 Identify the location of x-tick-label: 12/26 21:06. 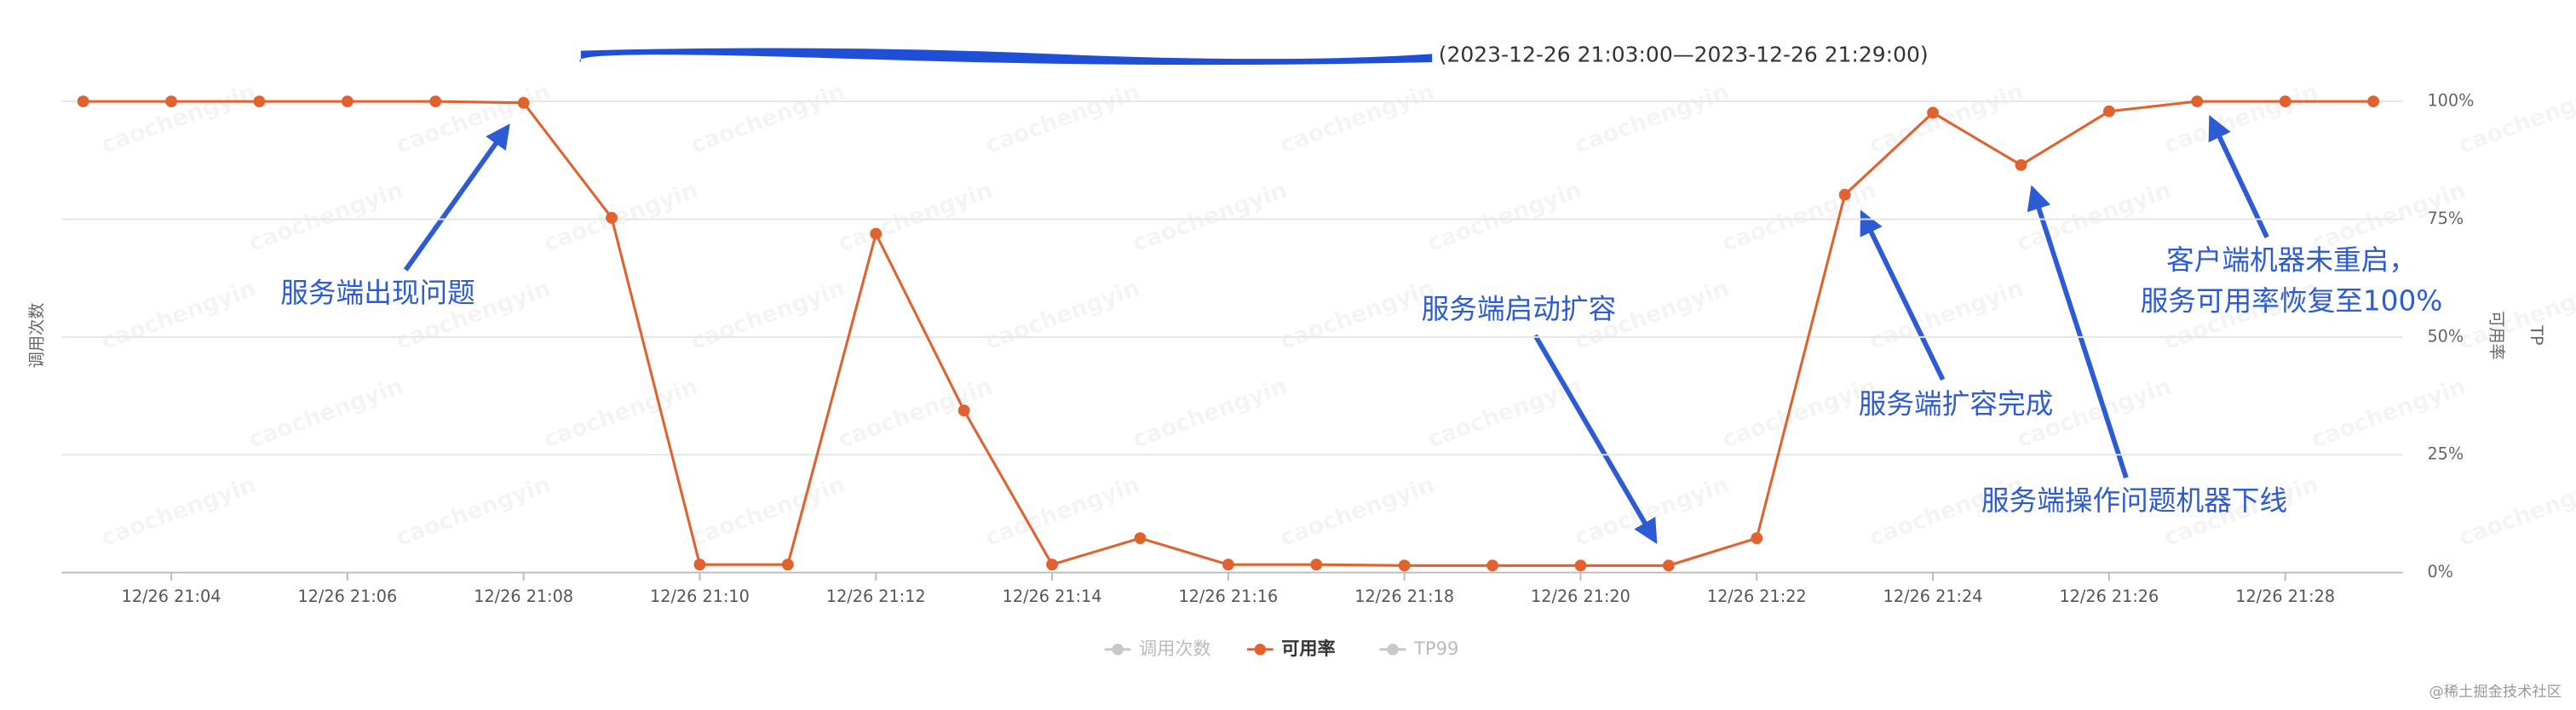
(347, 597).